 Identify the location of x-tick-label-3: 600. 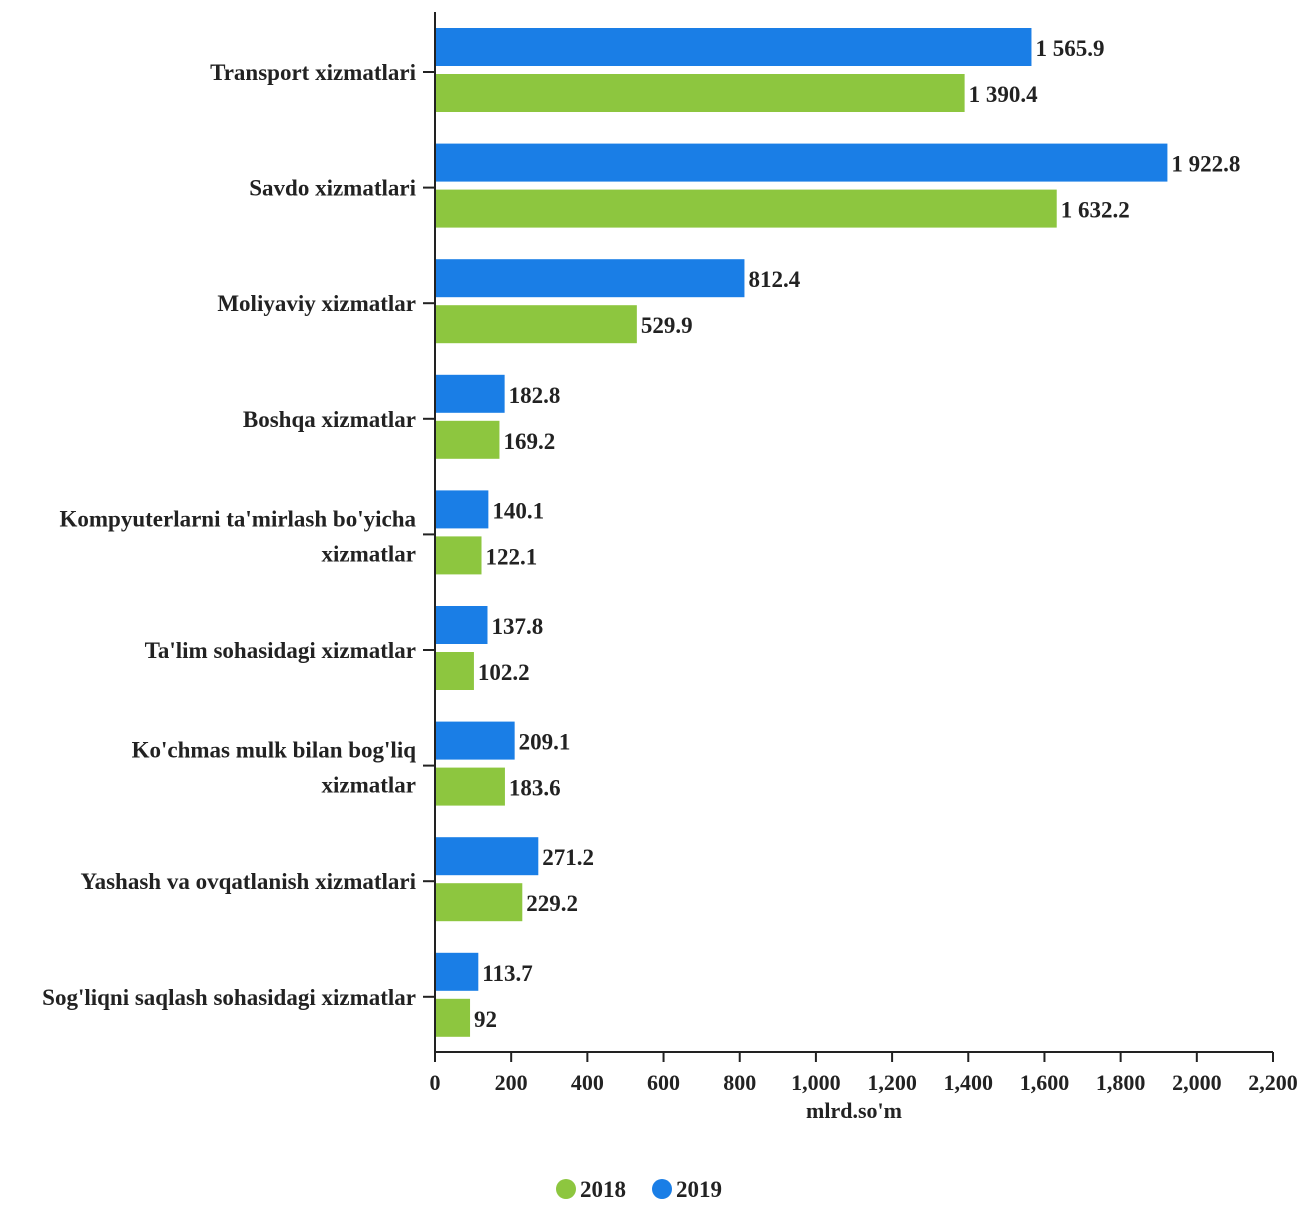
(663, 1082).